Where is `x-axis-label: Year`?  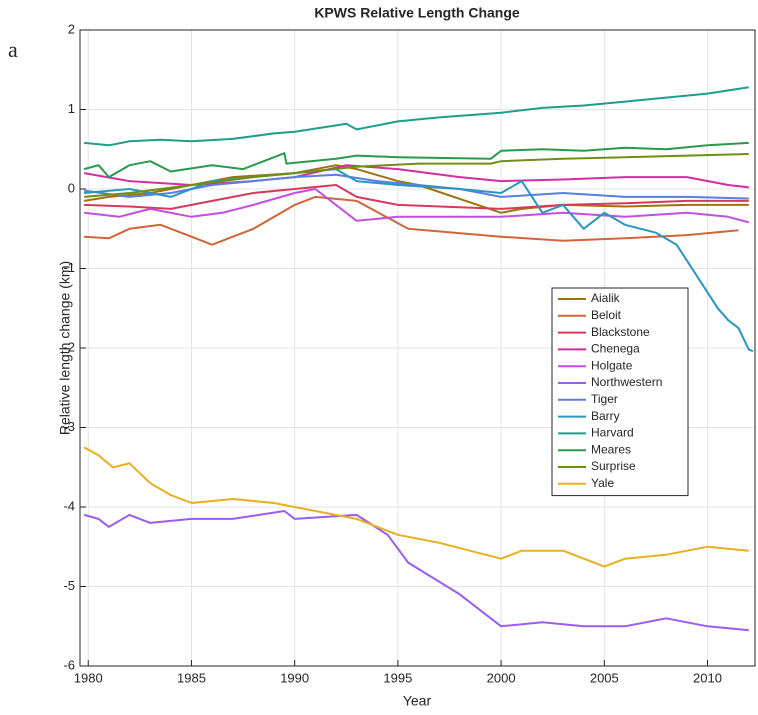
x-axis-label: Year is located at coordinates (417, 701).